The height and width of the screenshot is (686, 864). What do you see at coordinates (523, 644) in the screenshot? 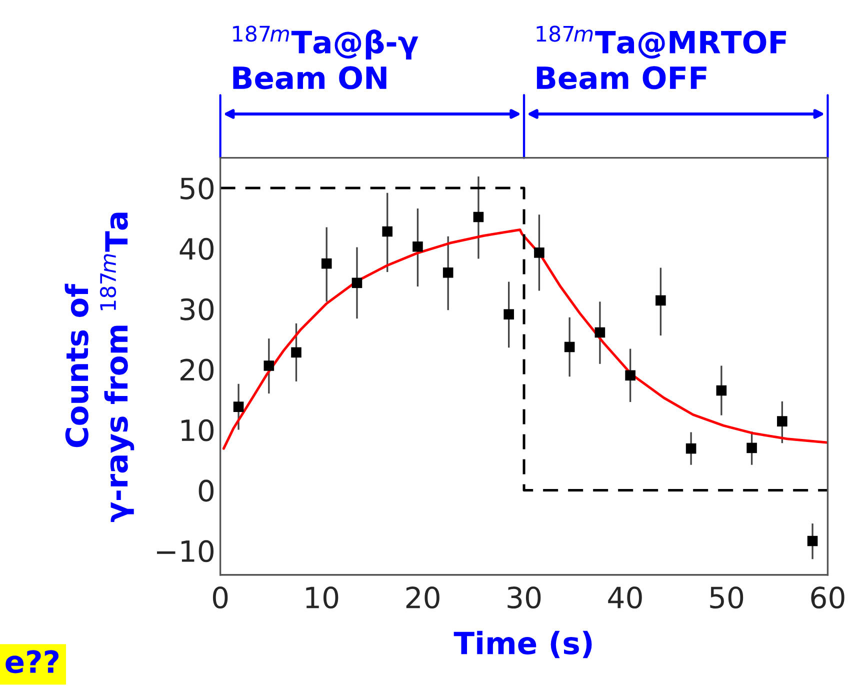
I see `x-axis-title: Time (s)` at bounding box center [523, 644].